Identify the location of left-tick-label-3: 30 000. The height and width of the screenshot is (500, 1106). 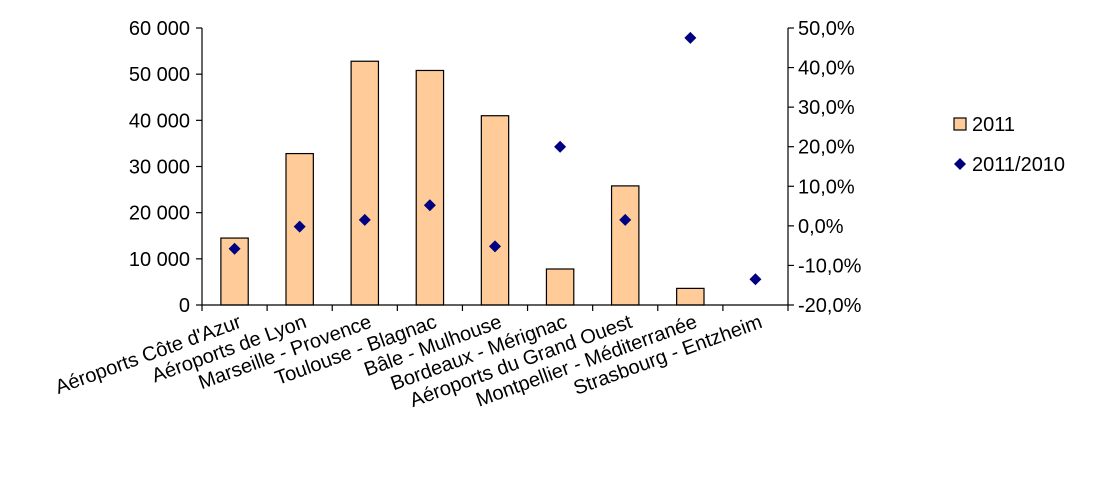
(159, 168).